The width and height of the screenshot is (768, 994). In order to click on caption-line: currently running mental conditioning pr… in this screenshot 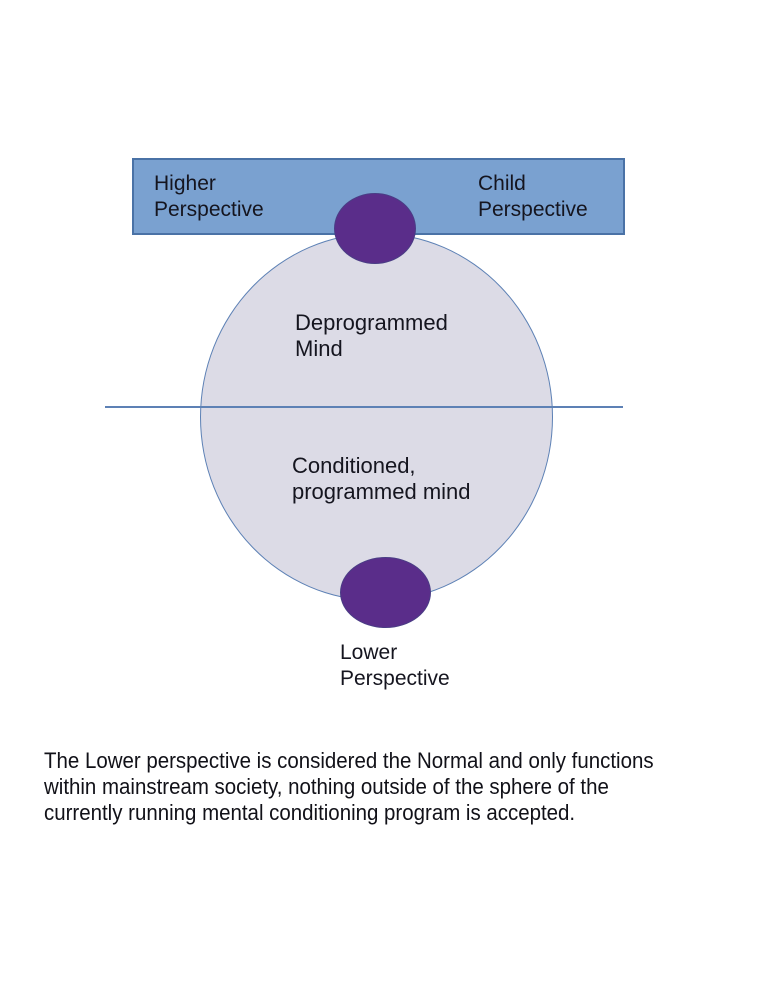, I will do `click(310, 812)`.